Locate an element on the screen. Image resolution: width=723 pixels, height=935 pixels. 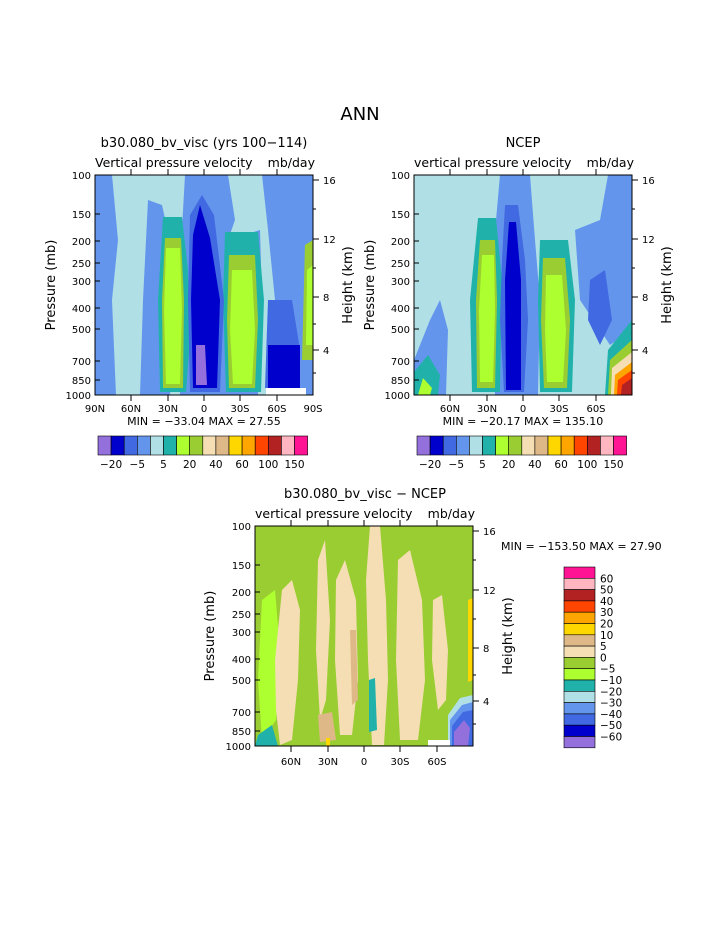
panel-obs-yaxis-right: 16 12 8 4 Height (km) is located at coordinates (653, 275).